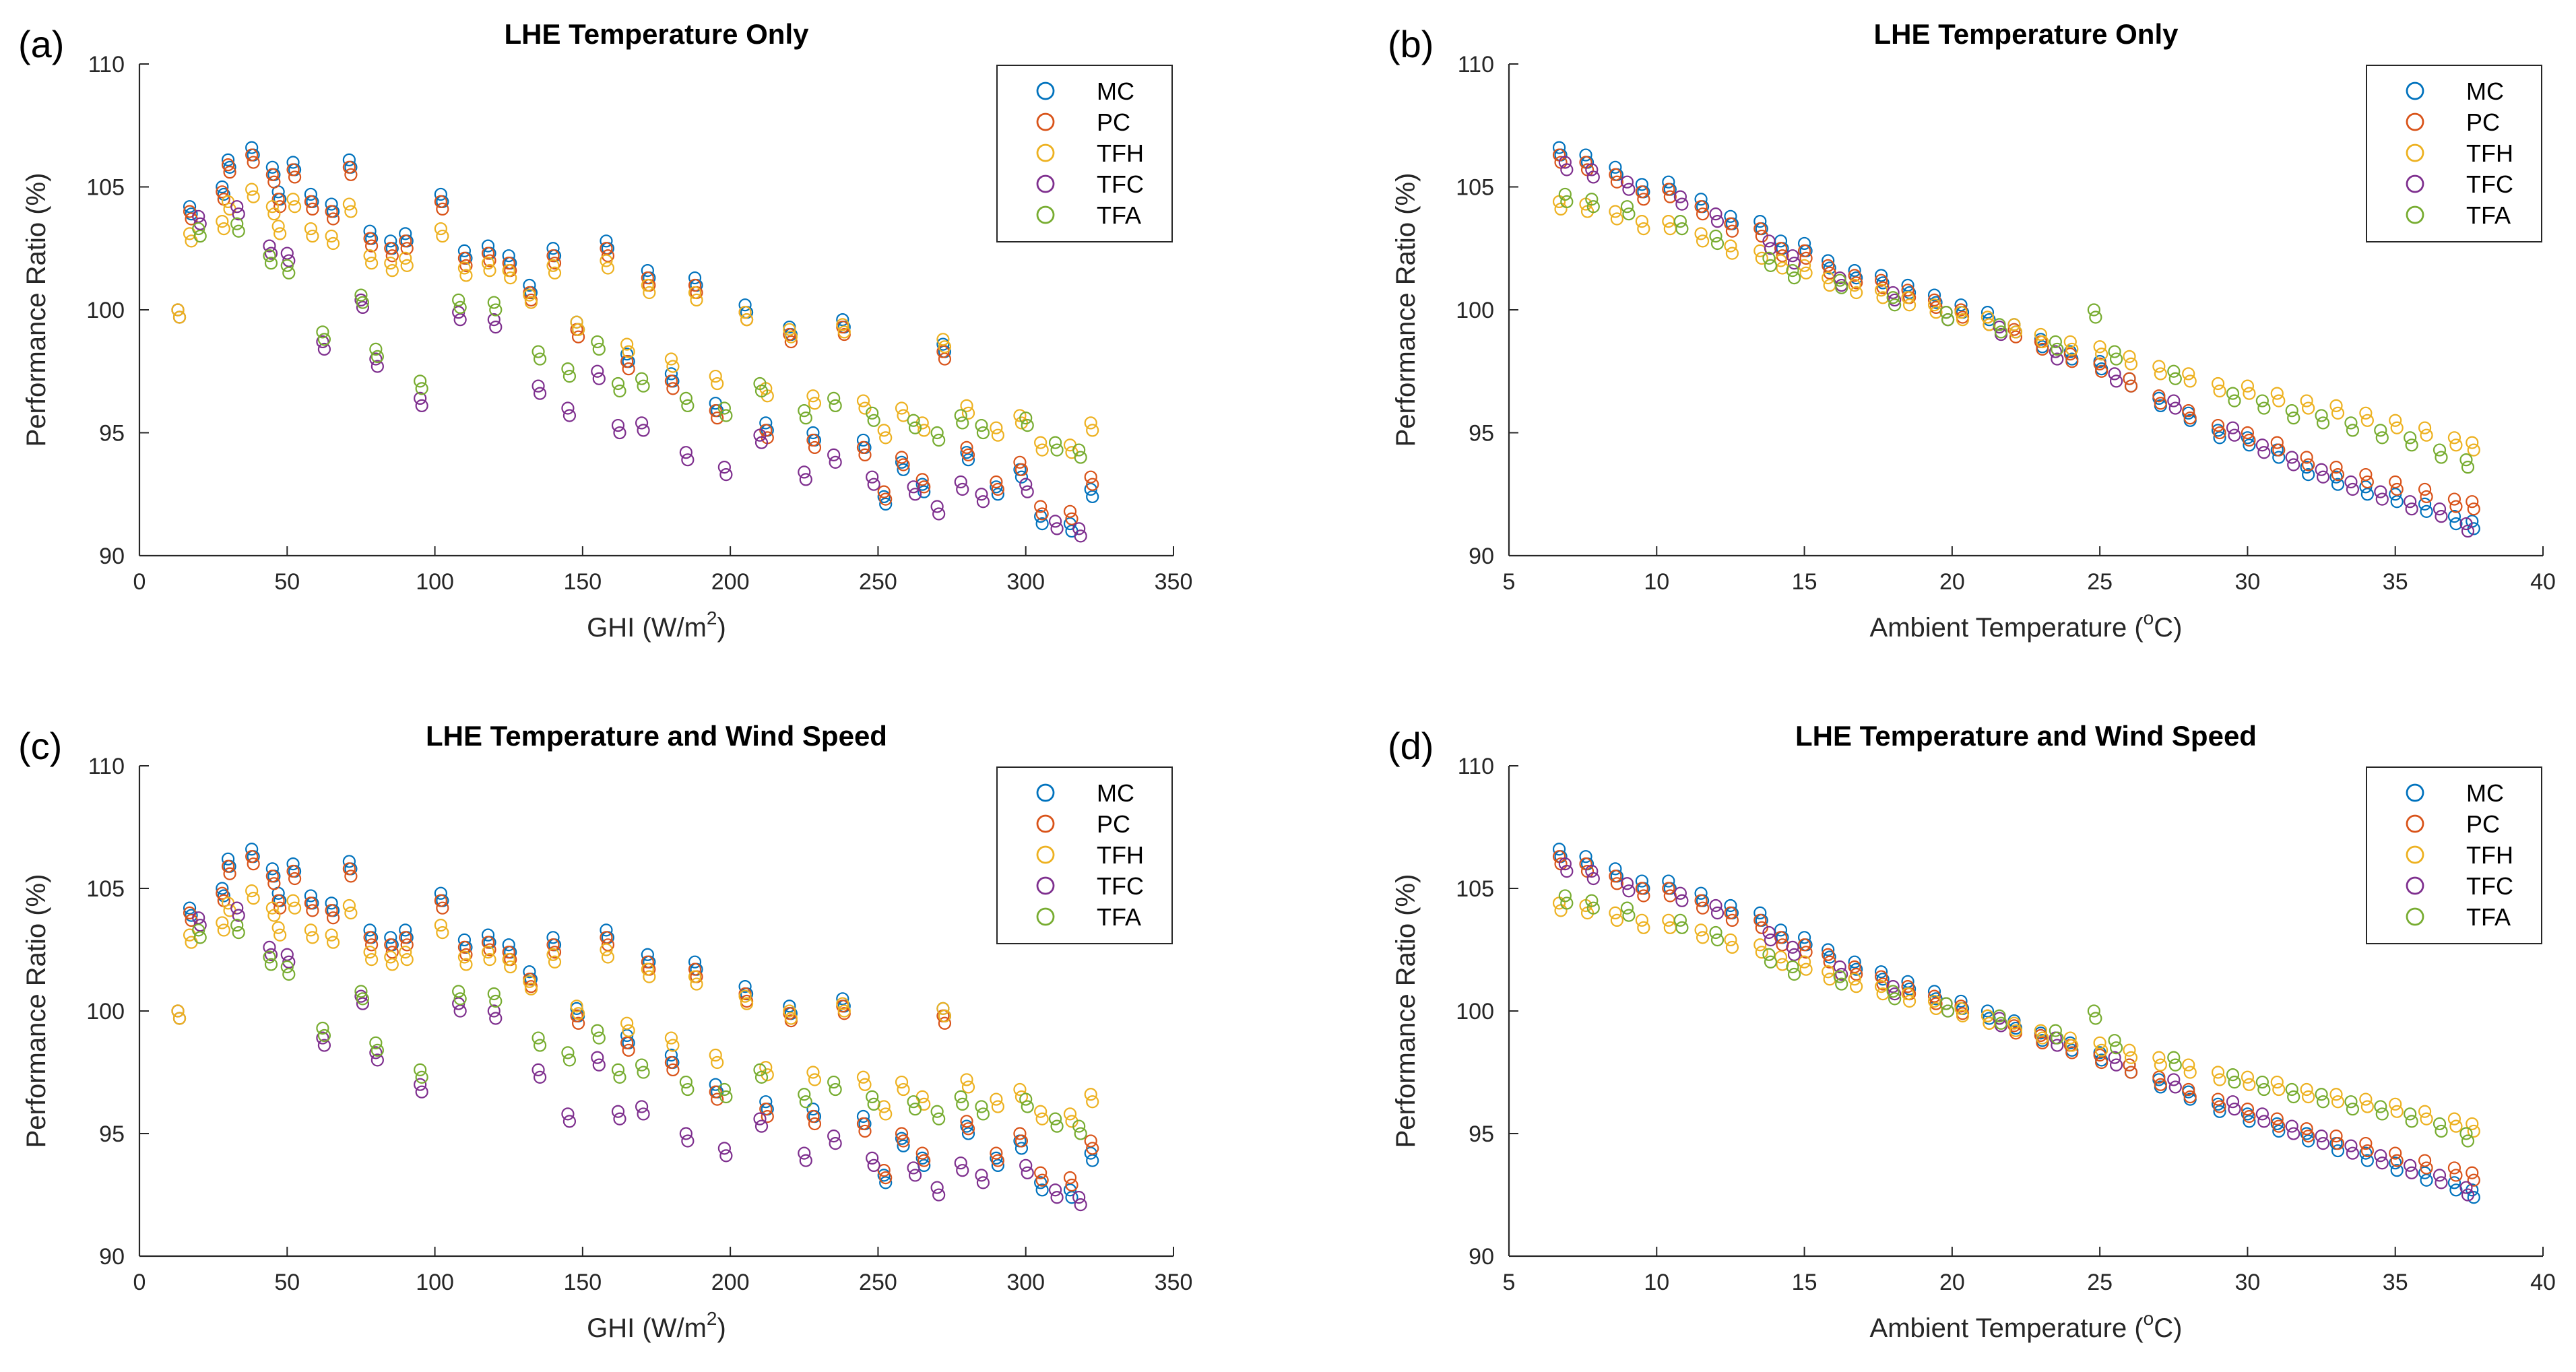 This screenshot has height=1372, width=2576. What do you see at coordinates (1025, 582) in the screenshot?
I see `x-tick-label: 300` at bounding box center [1025, 582].